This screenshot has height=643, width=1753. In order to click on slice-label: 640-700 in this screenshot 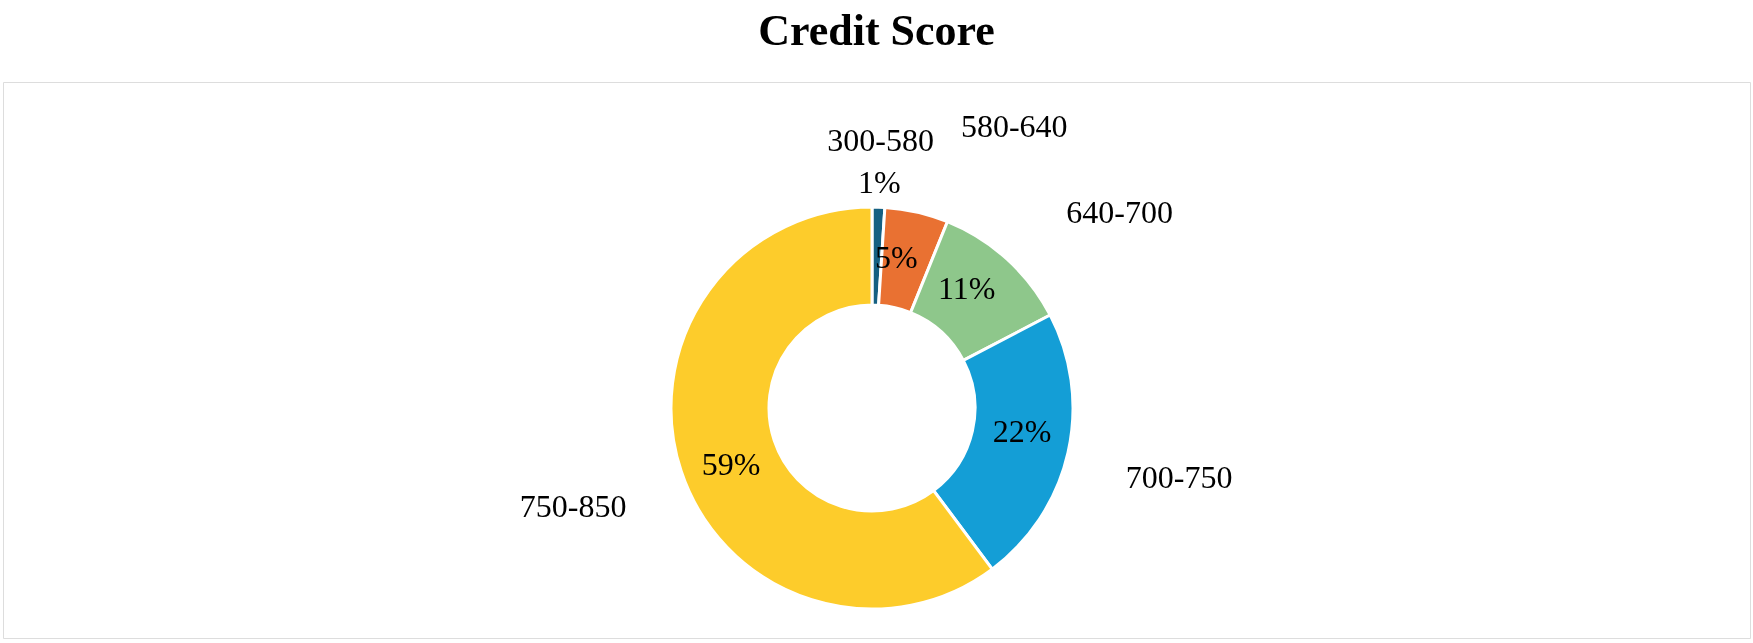, I will do `click(1119, 212)`.